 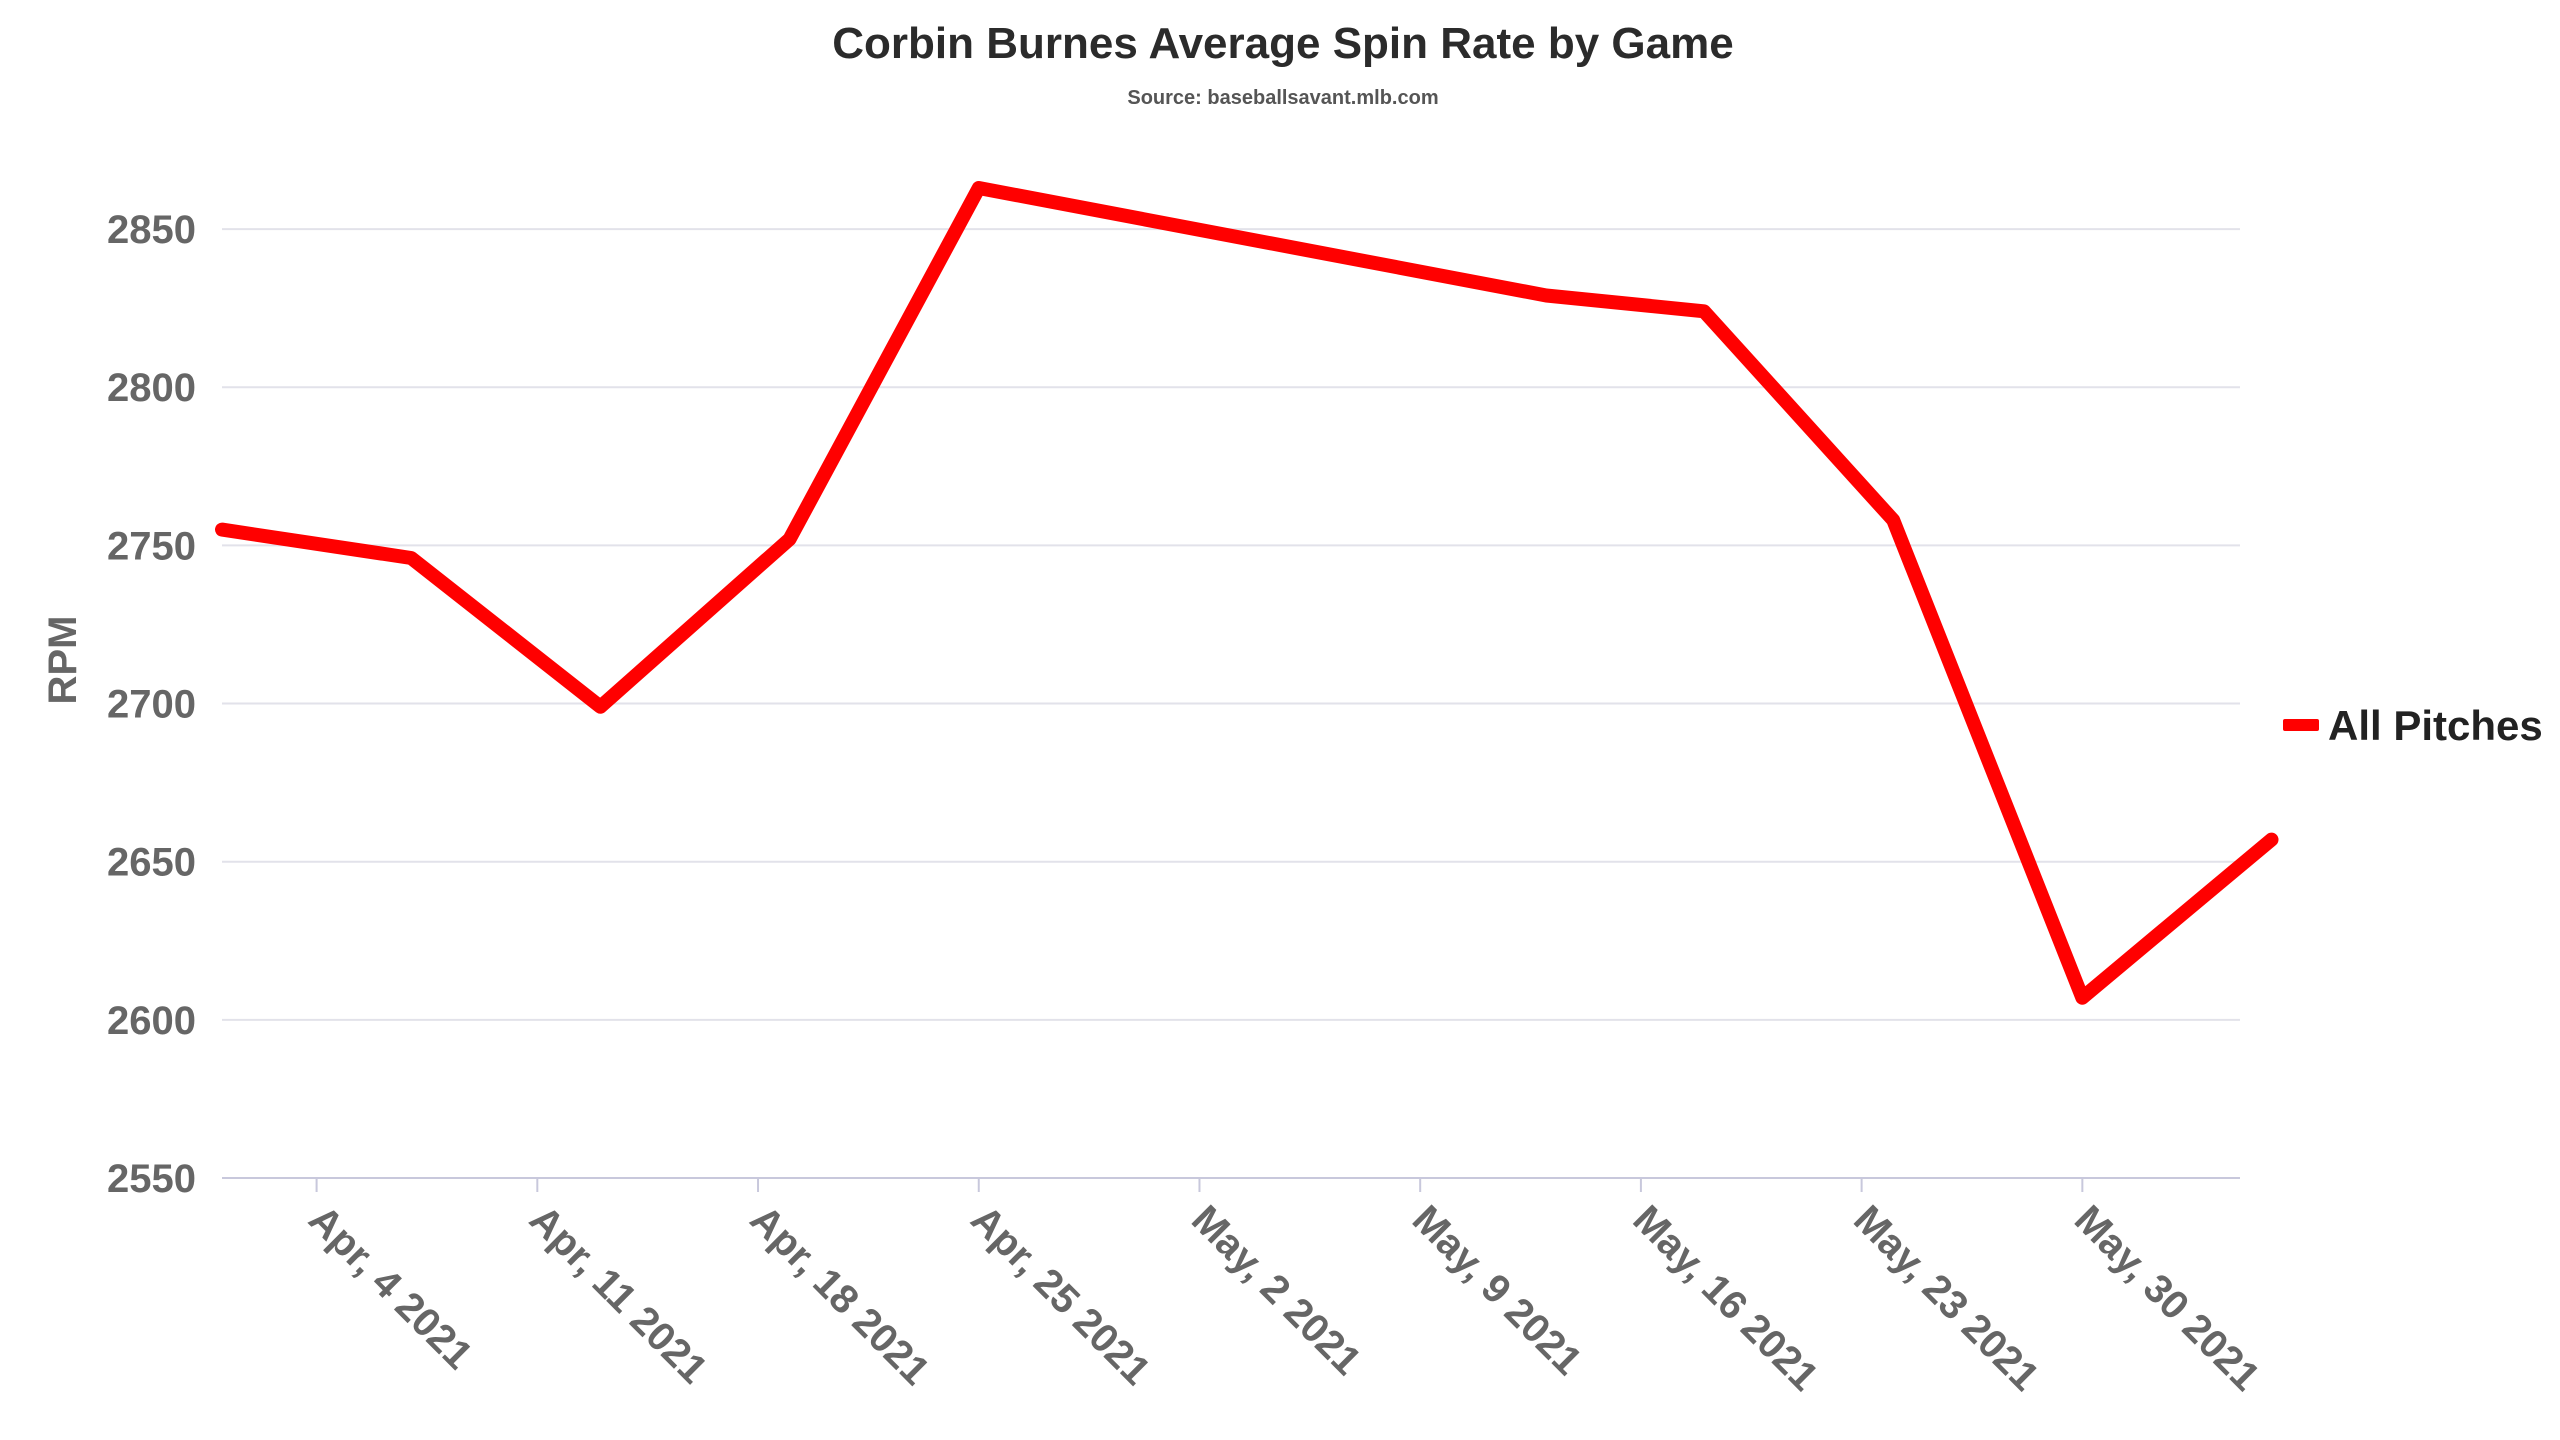 I want to click on y-tick-label: 2700, so click(x=151, y=705).